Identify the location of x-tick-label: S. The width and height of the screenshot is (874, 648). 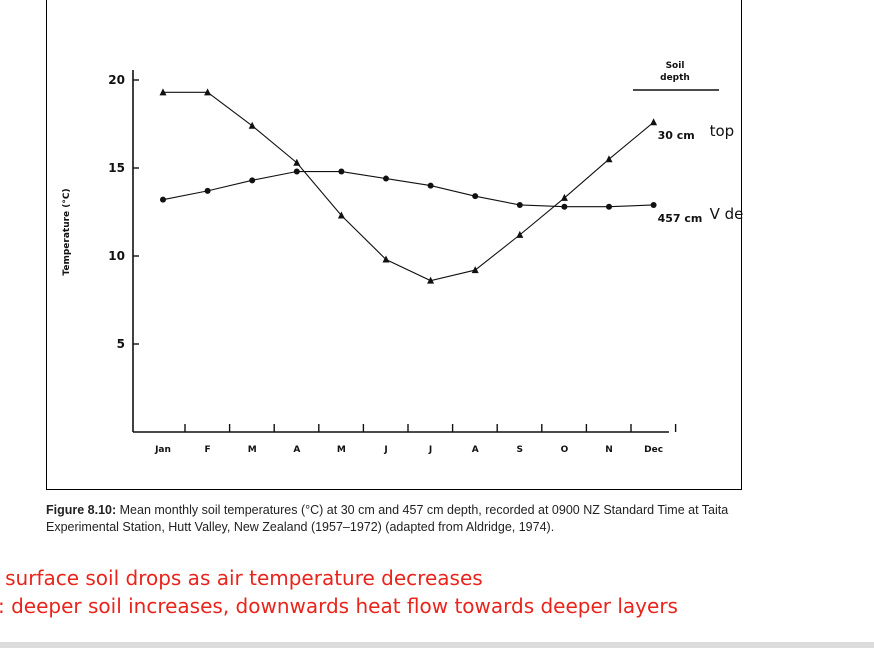
(520, 450).